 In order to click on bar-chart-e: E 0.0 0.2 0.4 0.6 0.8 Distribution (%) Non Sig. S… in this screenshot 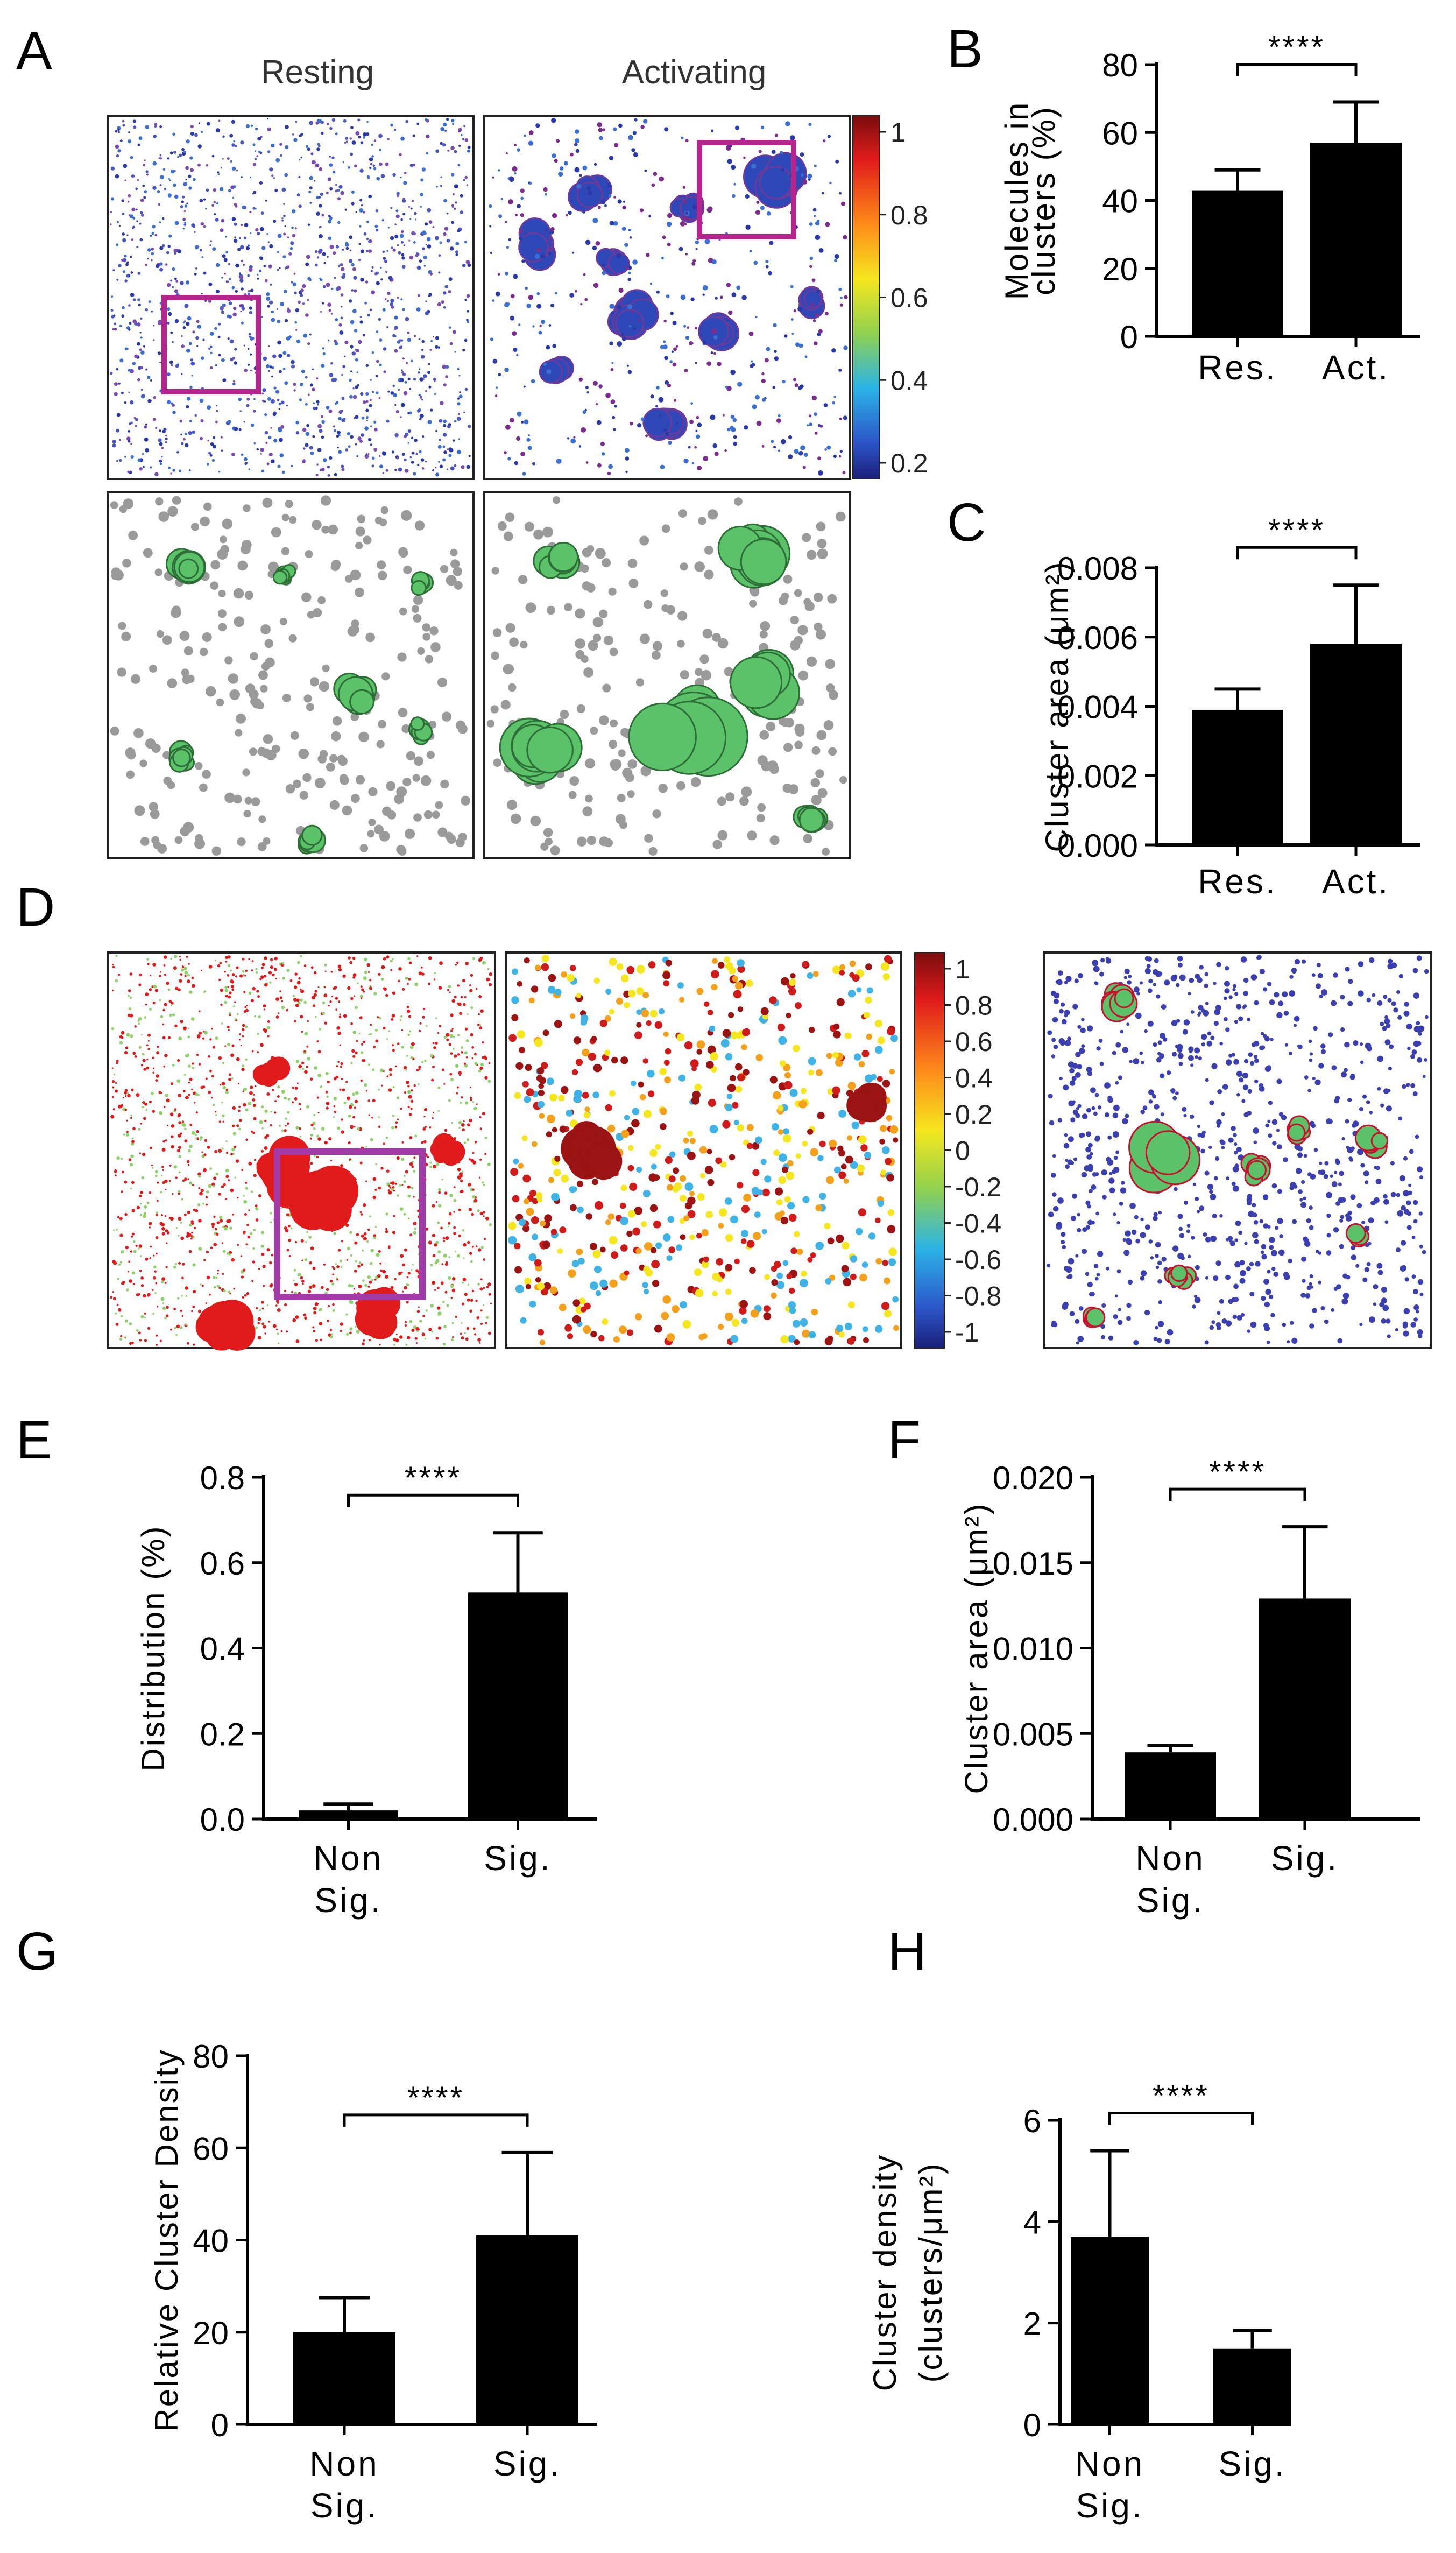, I will do `click(306, 1665)`.